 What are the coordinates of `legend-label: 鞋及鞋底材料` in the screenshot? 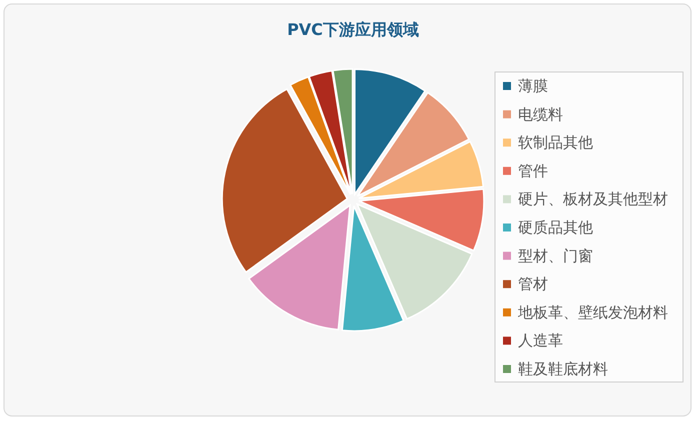 It's located at (563, 369).